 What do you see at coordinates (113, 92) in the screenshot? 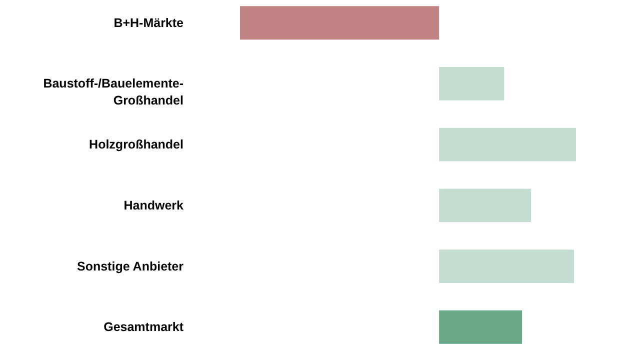
I see `y-tick-label: Baustoff-/Bauelemente-Großhandel` at bounding box center [113, 92].